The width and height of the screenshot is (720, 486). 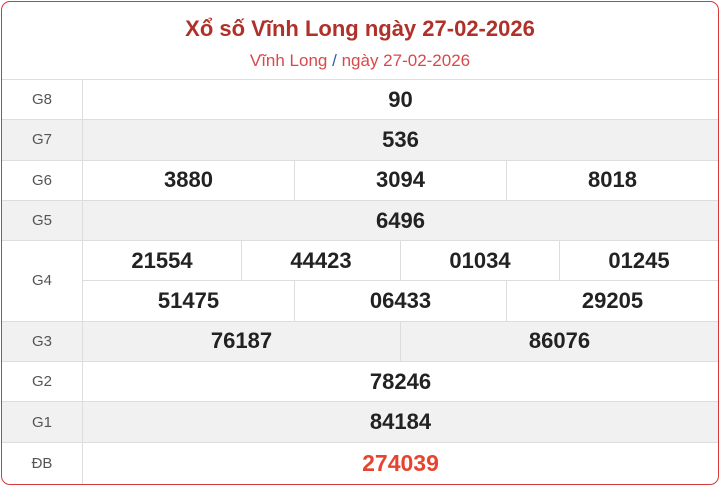 What do you see at coordinates (360, 140) in the screenshot?
I see `prize-row-g7: G7 536` at bounding box center [360, 140].